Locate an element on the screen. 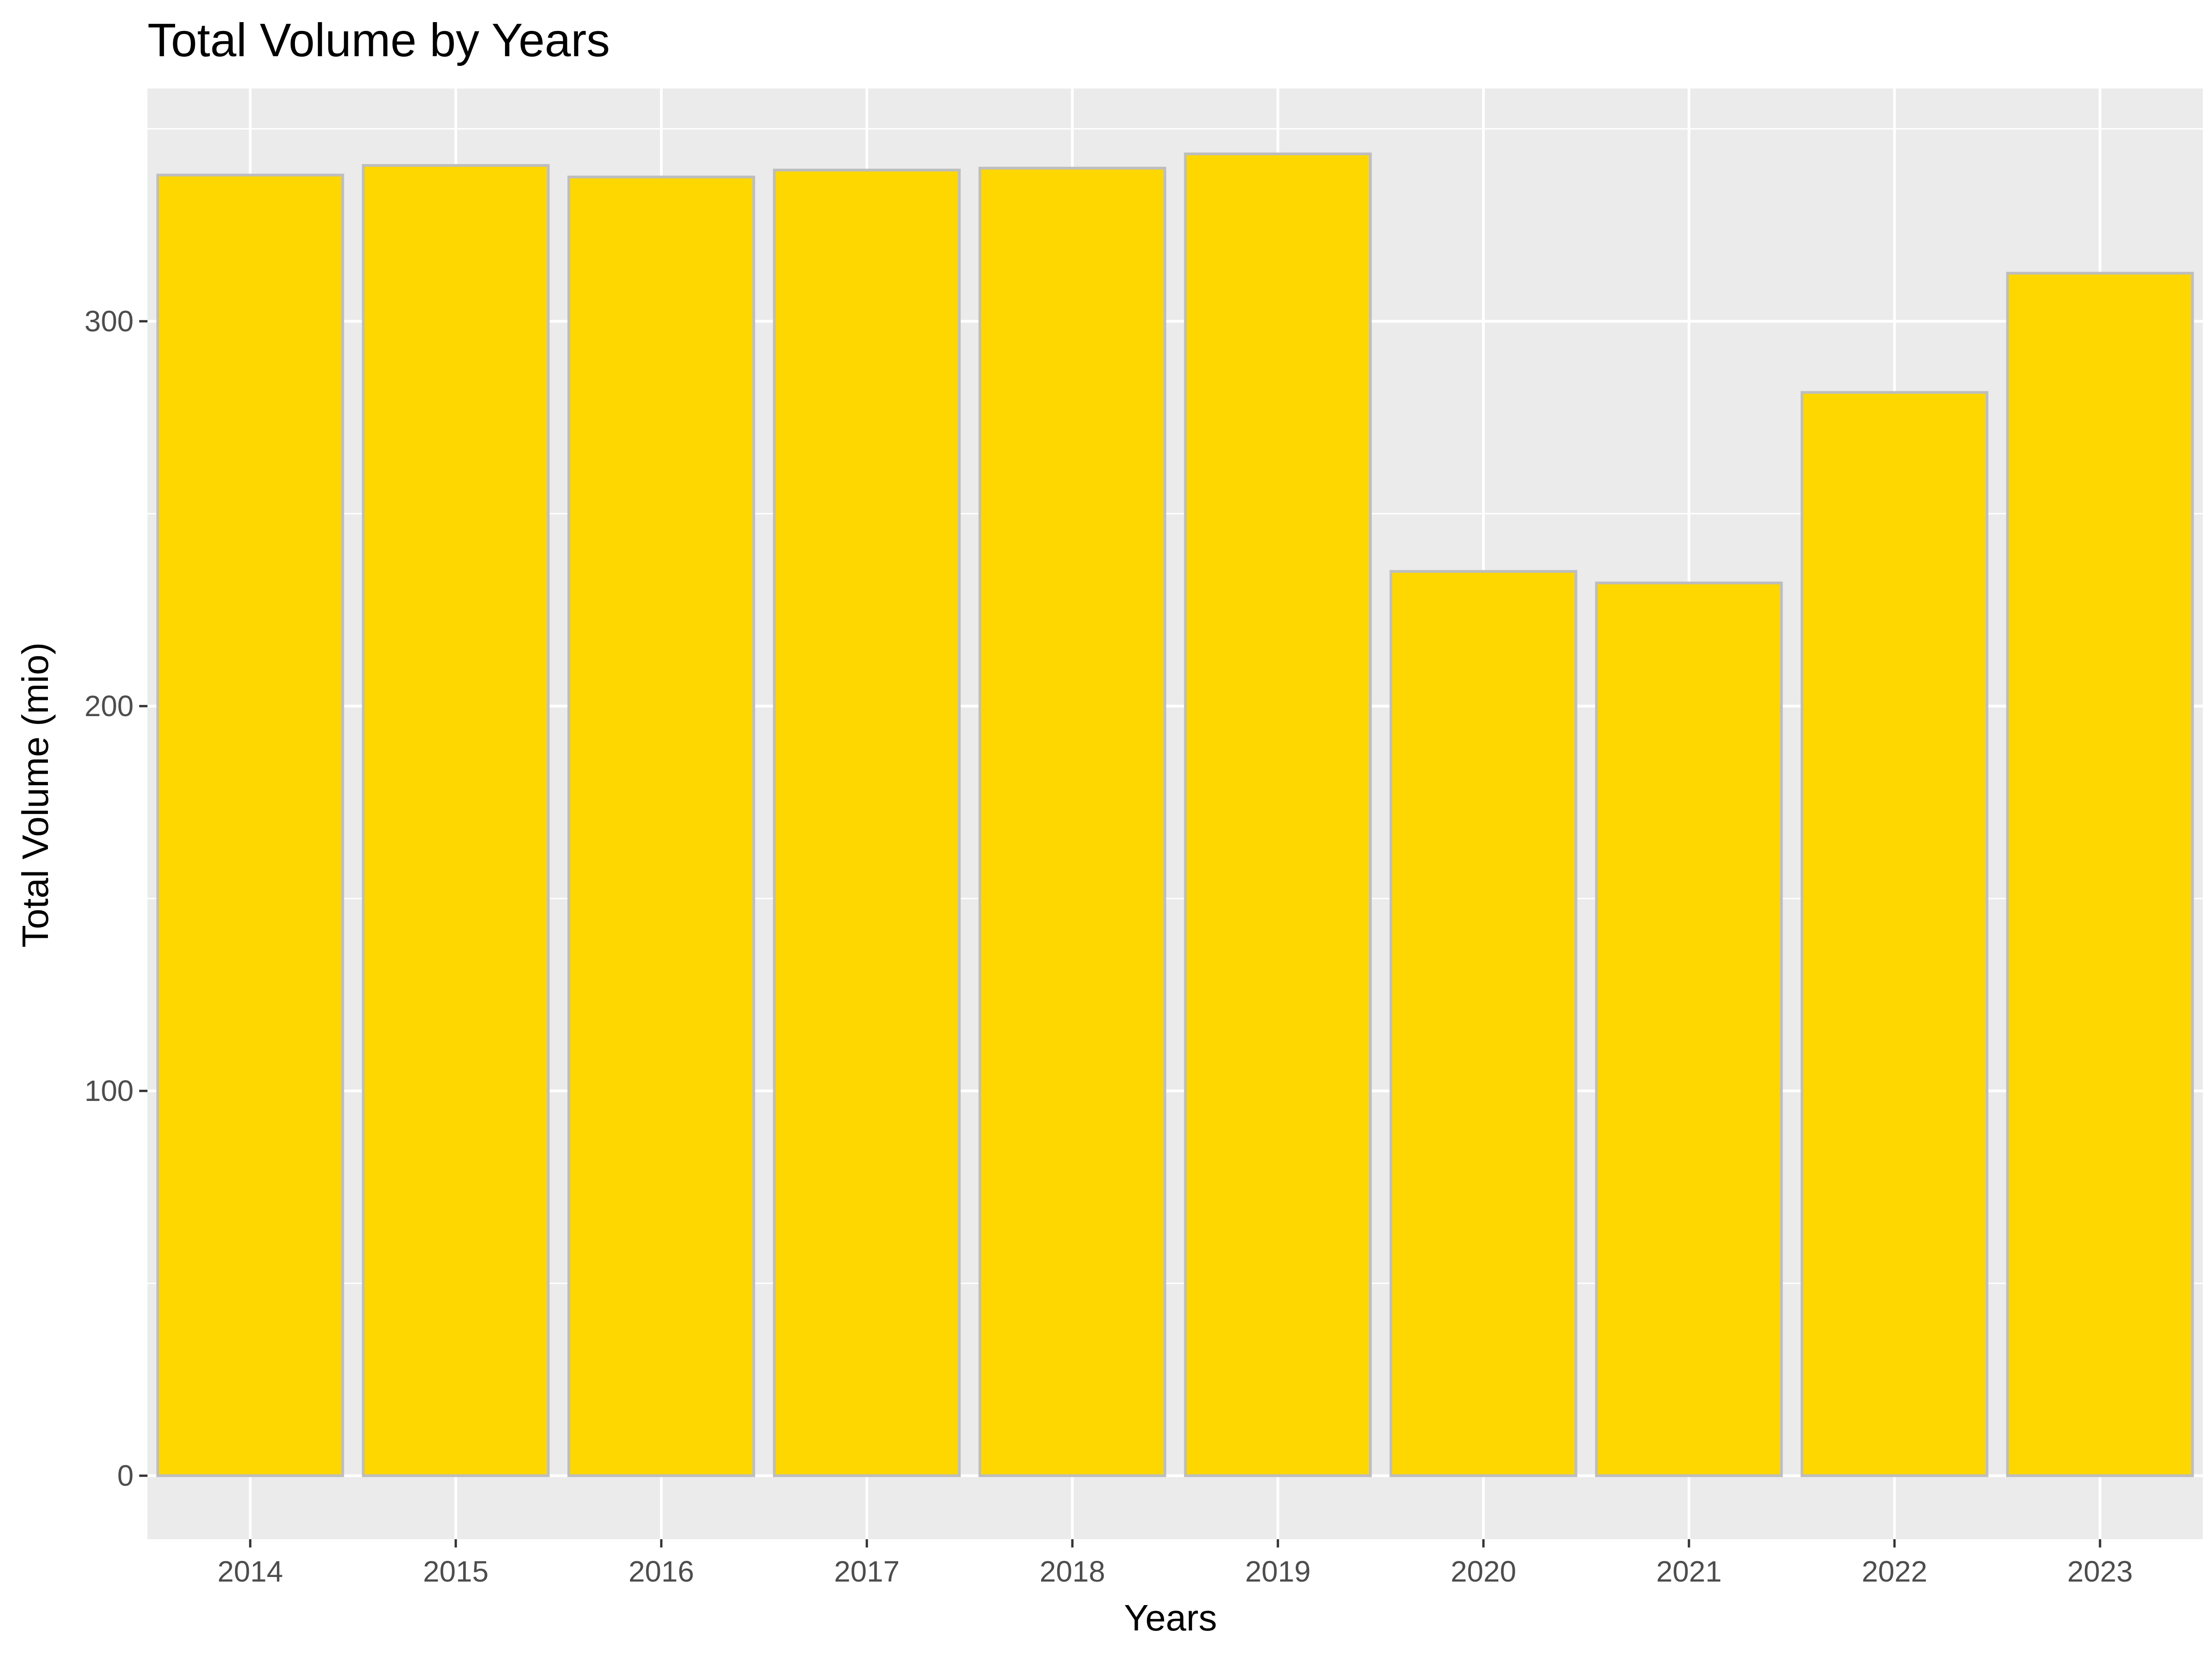 This screenshot has height=1659, width=2212. bar-2014 is located at coordinates (250, 825).